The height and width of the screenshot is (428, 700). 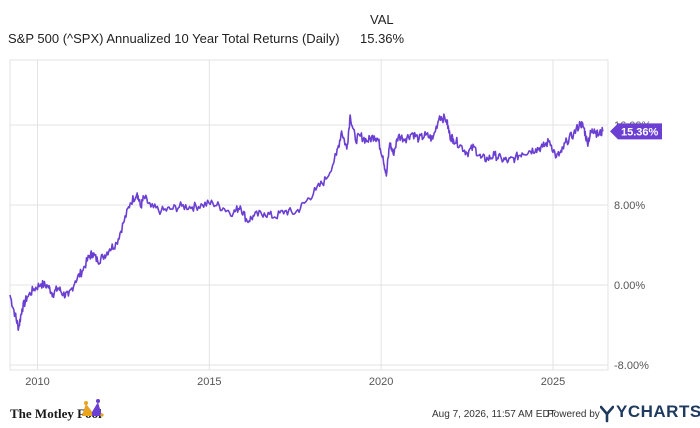 What do you see at coordinates (209, 382) in the screenshot?
I see `x-tick-label: 2015` at bounding box center [209, 382].